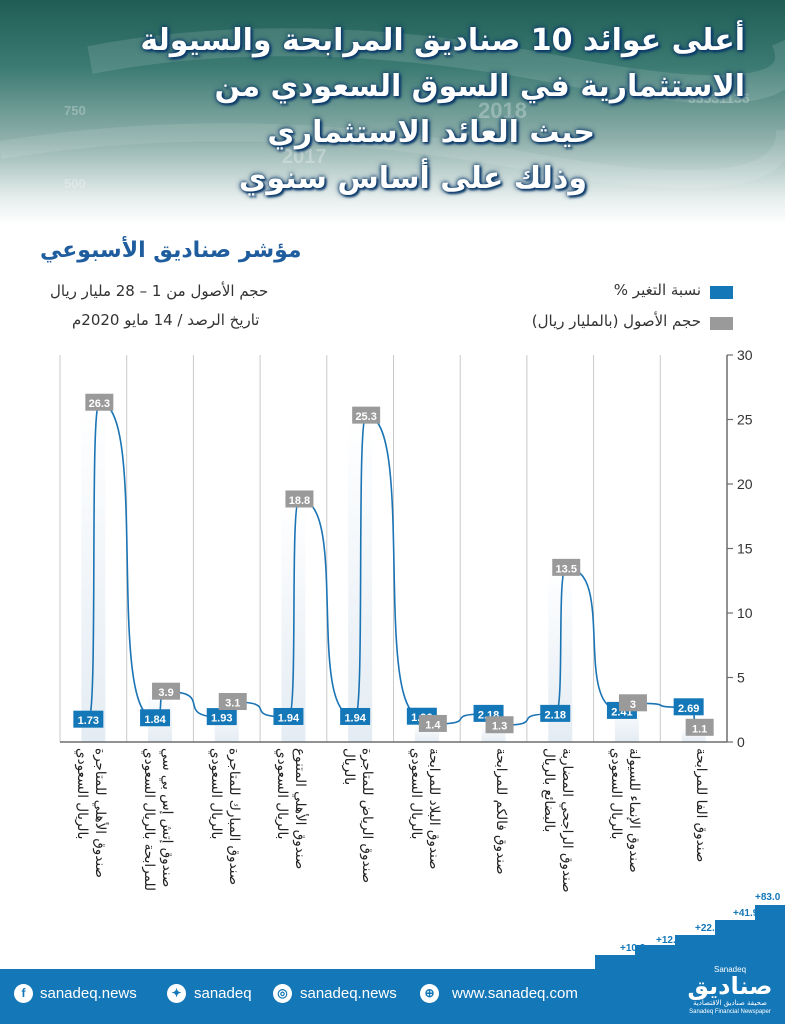 The width and height of the screenshot is (785, 1024). I want to click on asset-label-5: 1.4, so click(433, 725).